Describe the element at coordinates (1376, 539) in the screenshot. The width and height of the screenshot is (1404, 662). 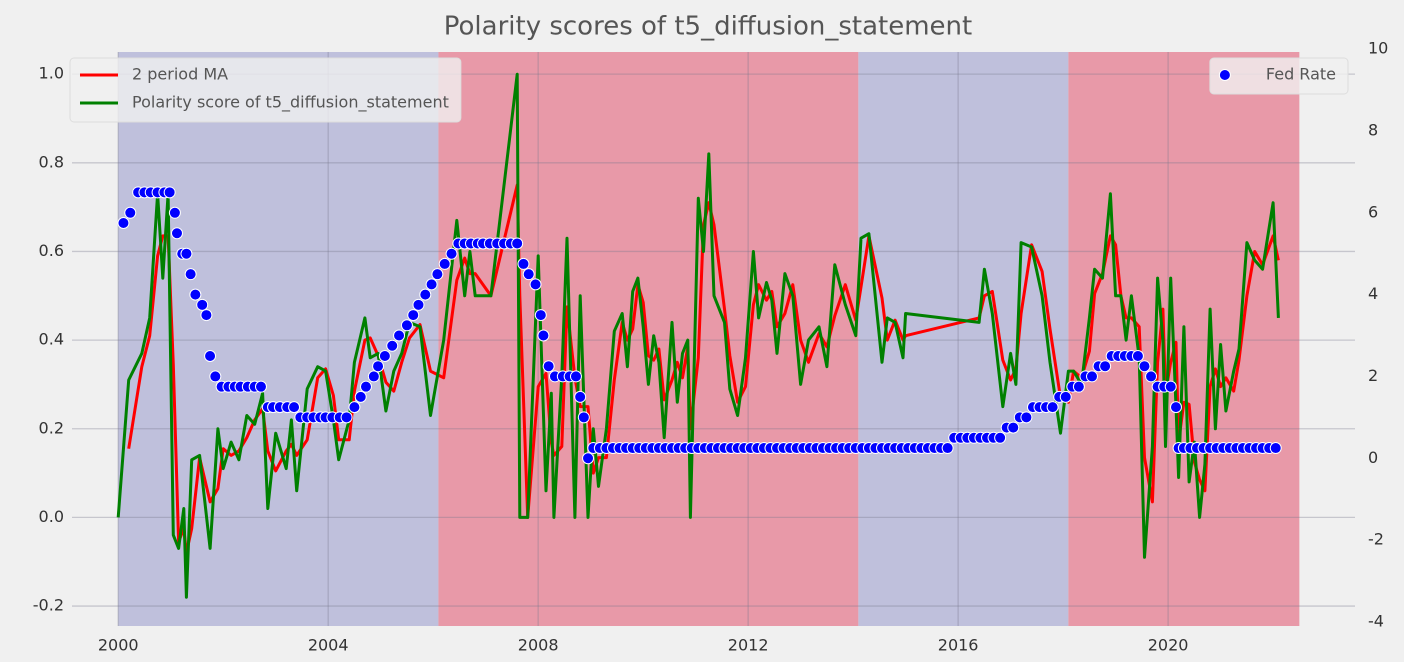
I see `y2-tick-label: -2` at that location.